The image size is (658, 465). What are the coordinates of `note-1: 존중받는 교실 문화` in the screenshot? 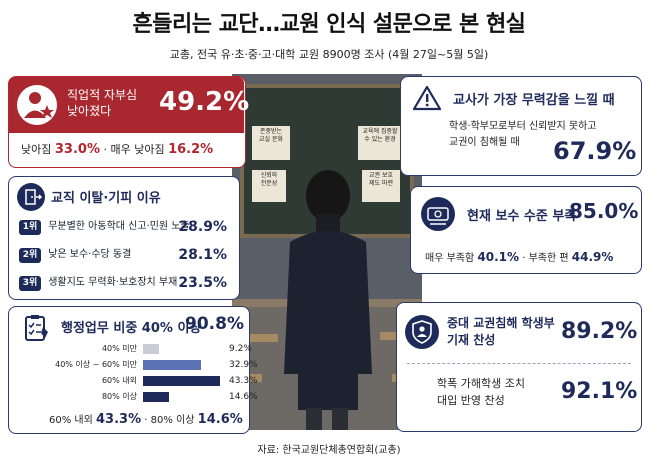 It's located at (271, 143).